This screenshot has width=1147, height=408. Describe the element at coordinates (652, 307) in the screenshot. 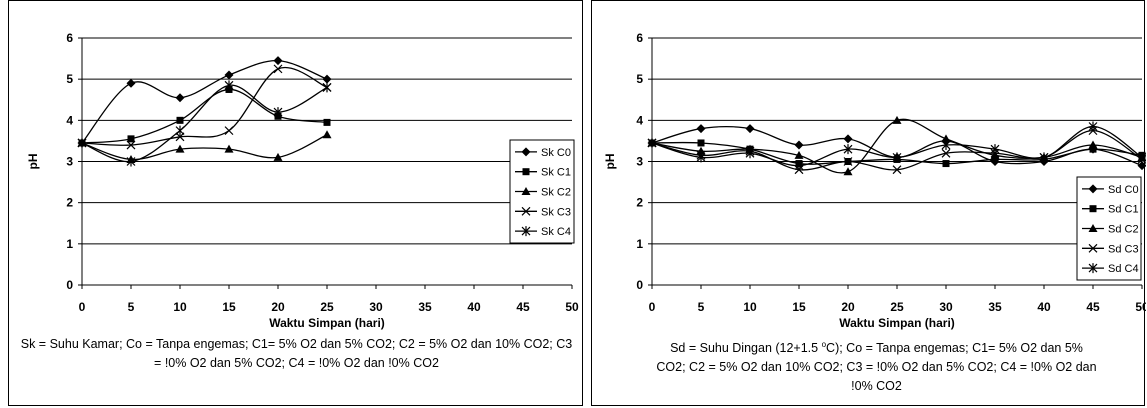

I see `x-tick-label: 0` at that location.